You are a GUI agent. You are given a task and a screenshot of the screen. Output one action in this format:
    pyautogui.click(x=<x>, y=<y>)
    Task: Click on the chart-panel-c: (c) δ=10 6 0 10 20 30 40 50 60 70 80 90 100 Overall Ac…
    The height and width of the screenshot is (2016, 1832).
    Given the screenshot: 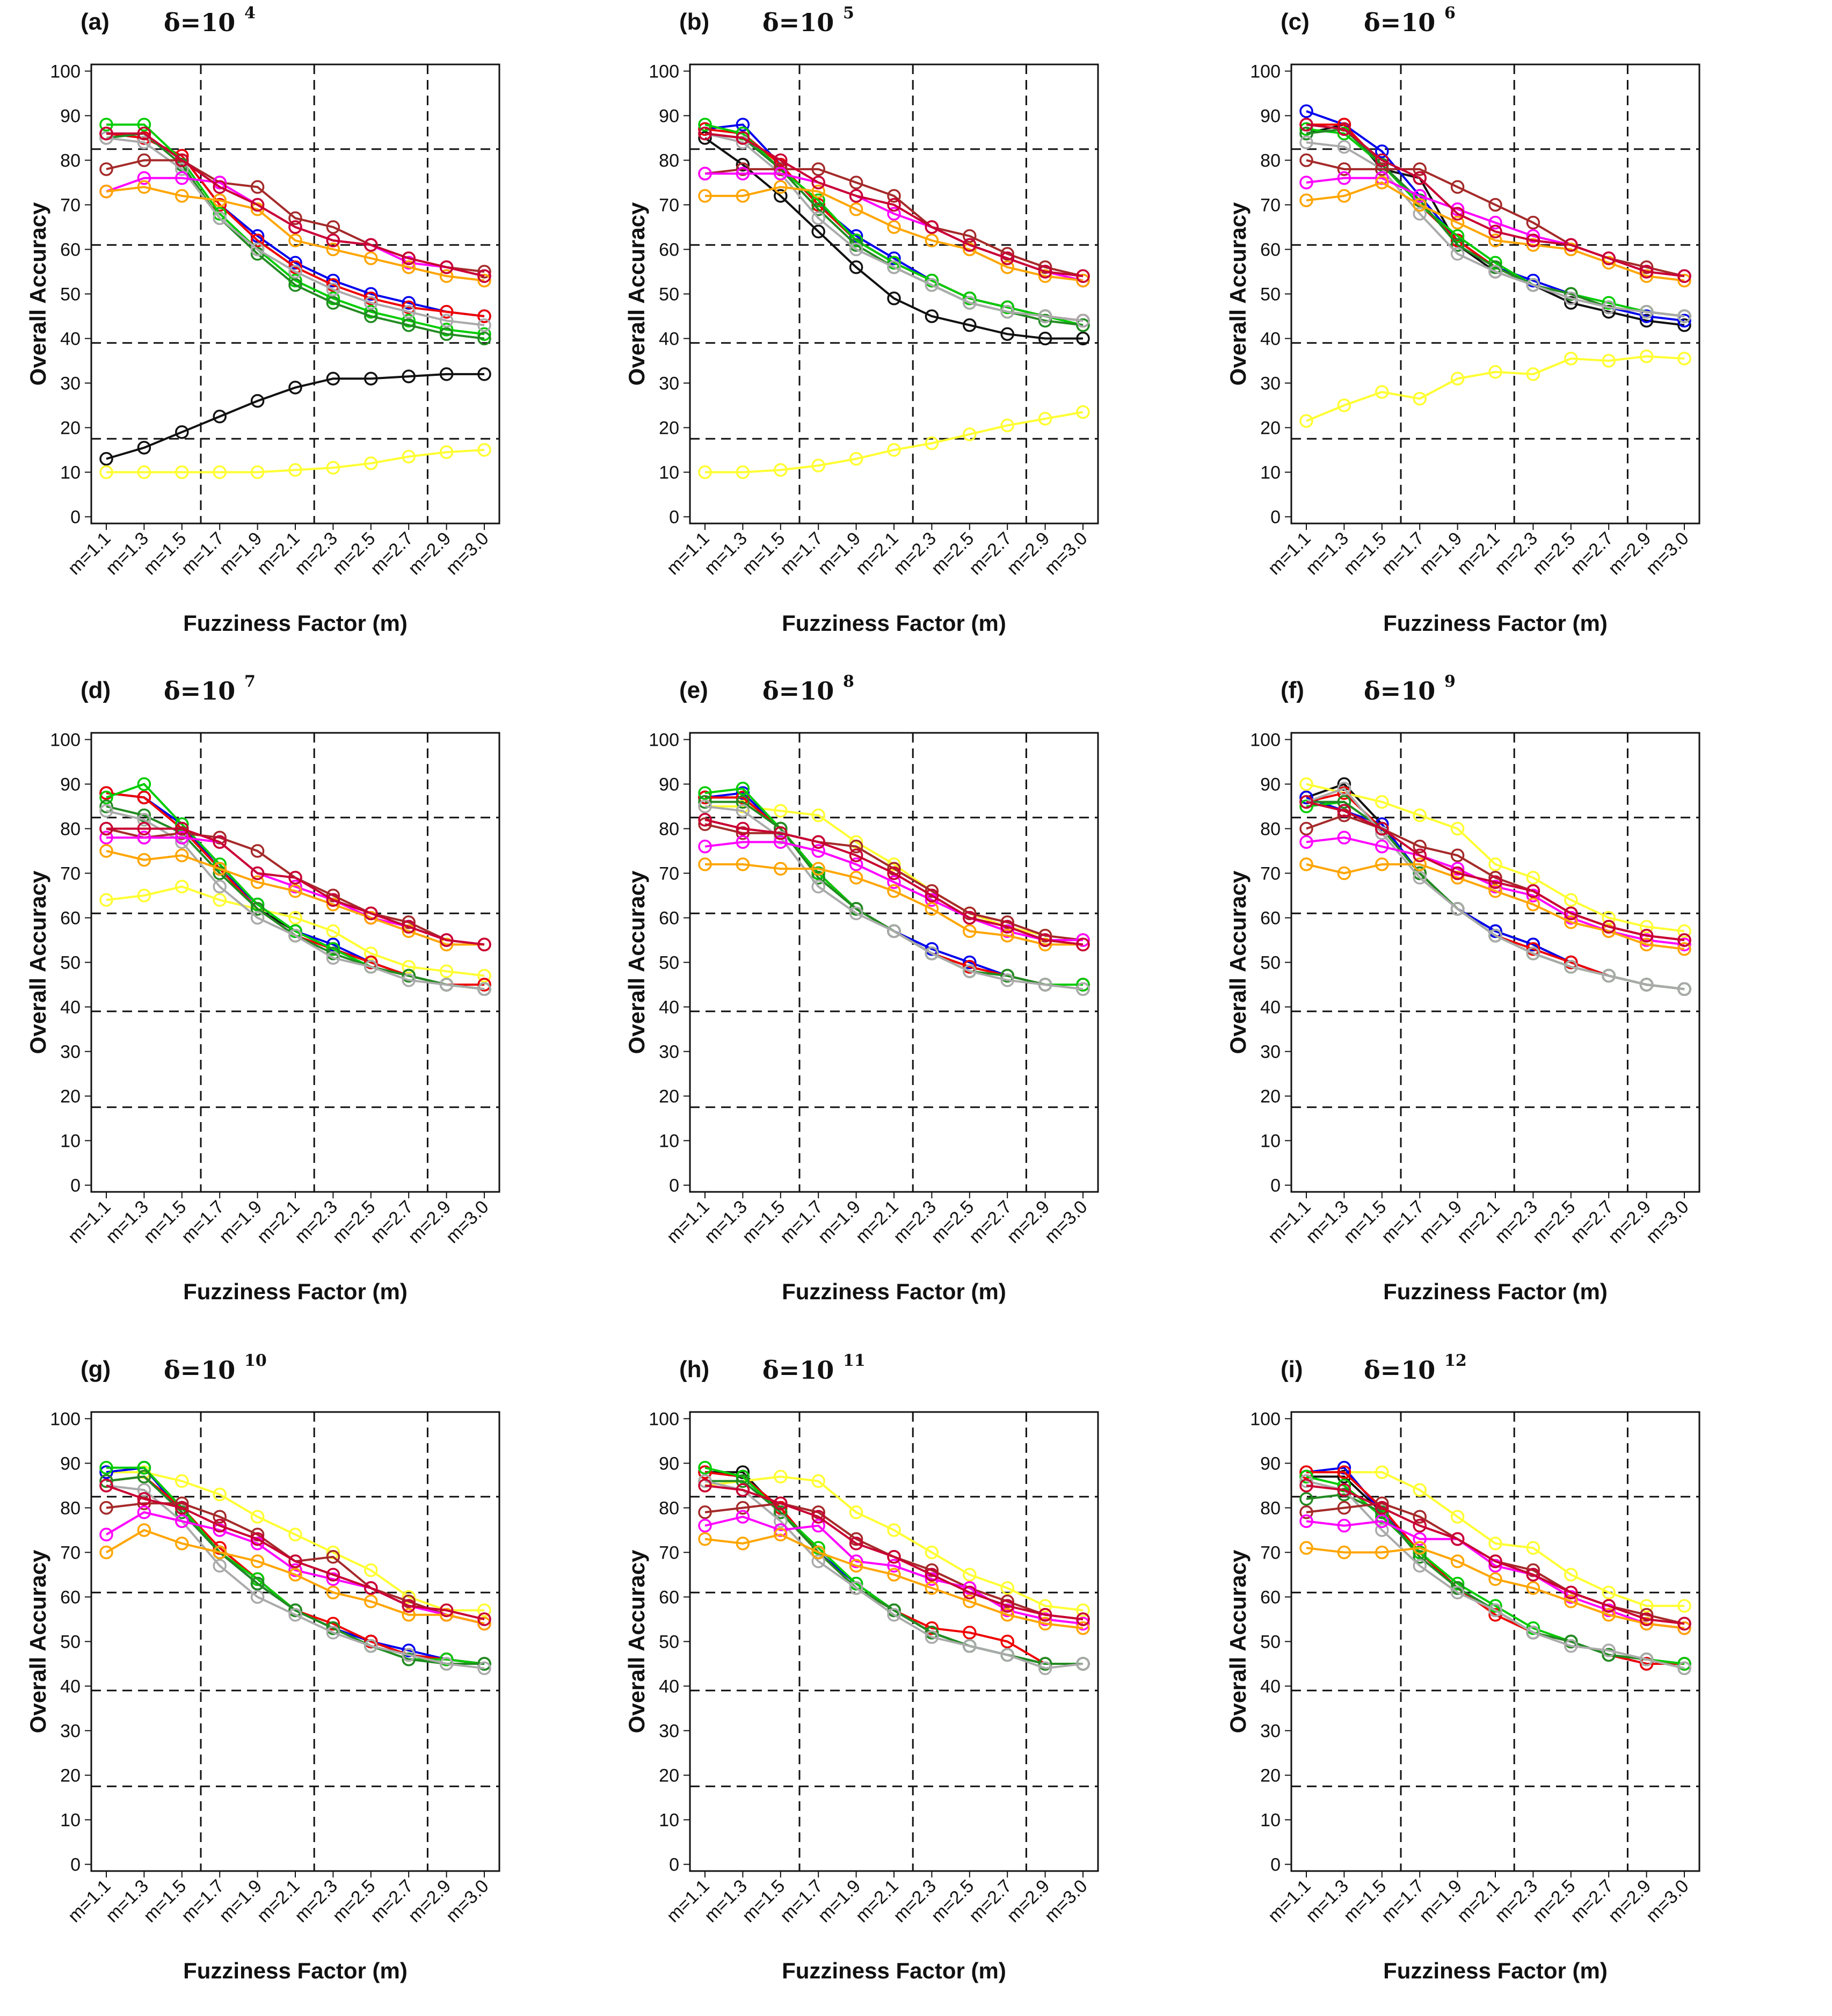 What is the action you would take?
    pyautogui.click(x=1499, y=334)
    